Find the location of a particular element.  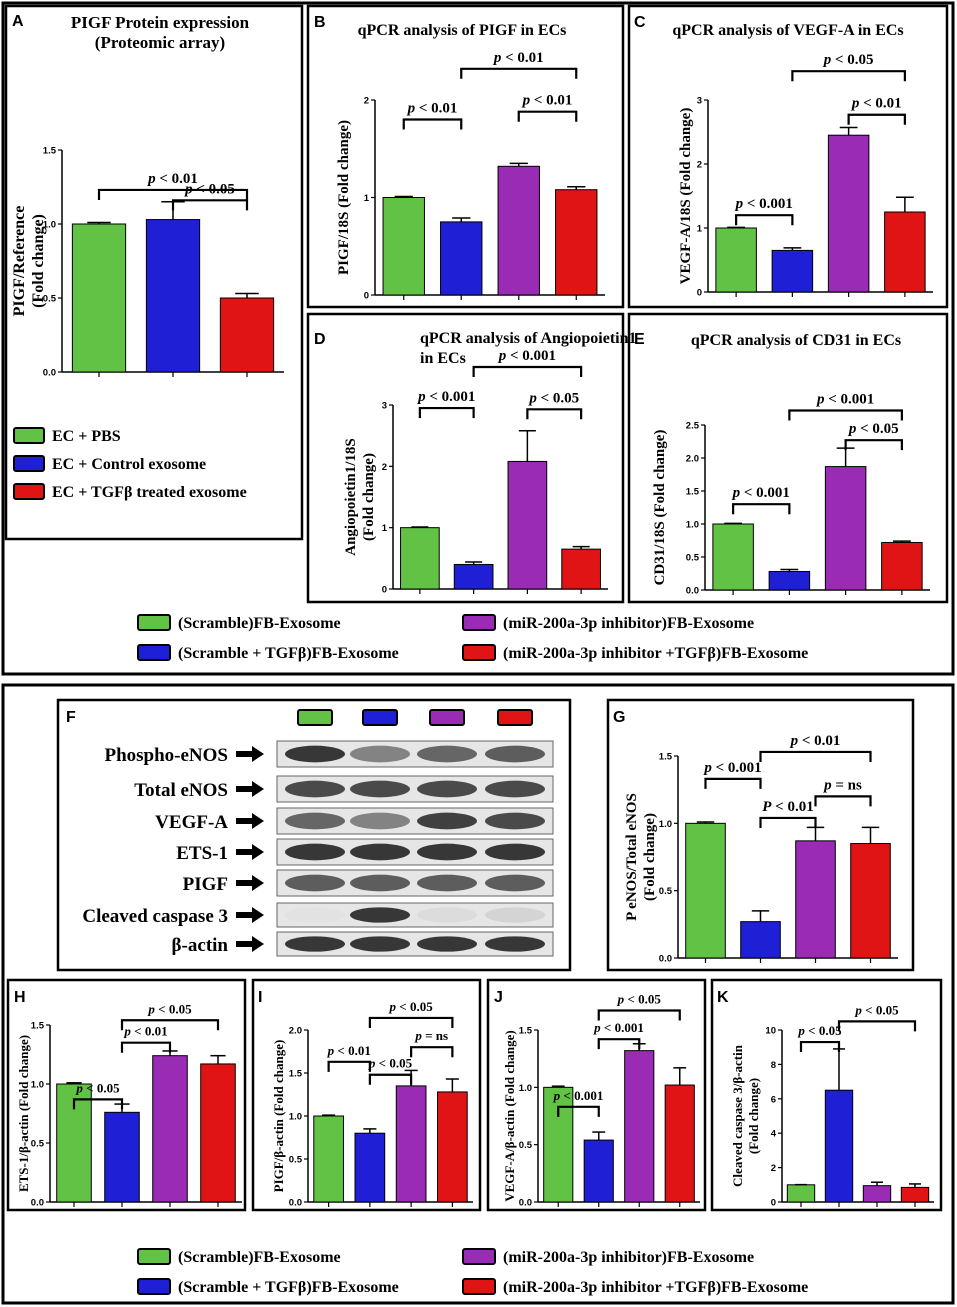

blot-row-label: PIGF is located at coordinates (205, 884).